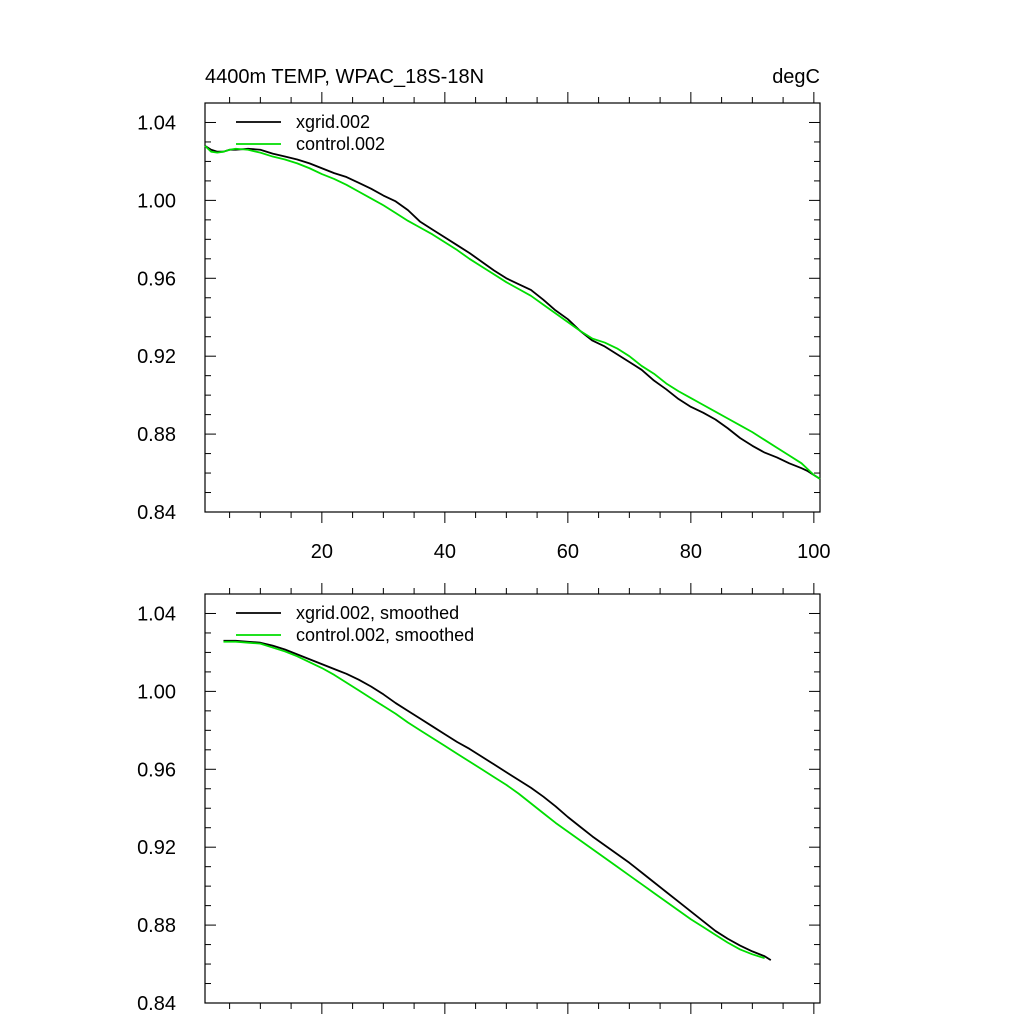 This screenshot has height=1024, width=1024. I want to click on legend-label: control.002, so click(340, 144).